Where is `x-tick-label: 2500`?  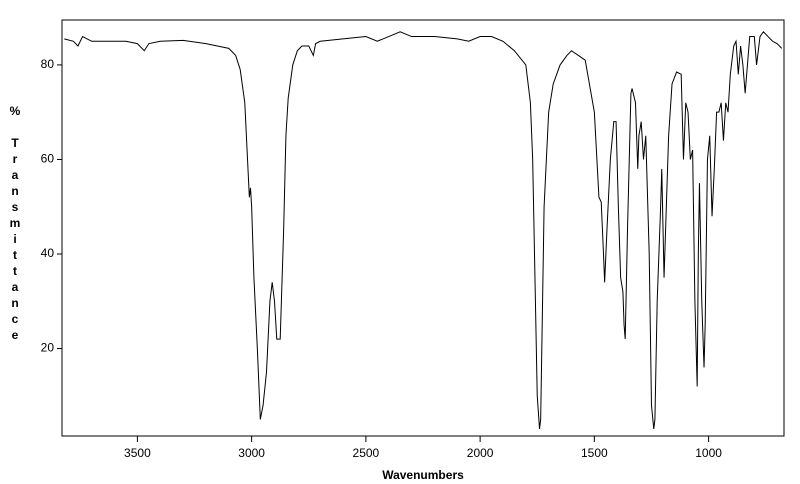
x-tick-label: 2500 is located at coordinates (366, 453).